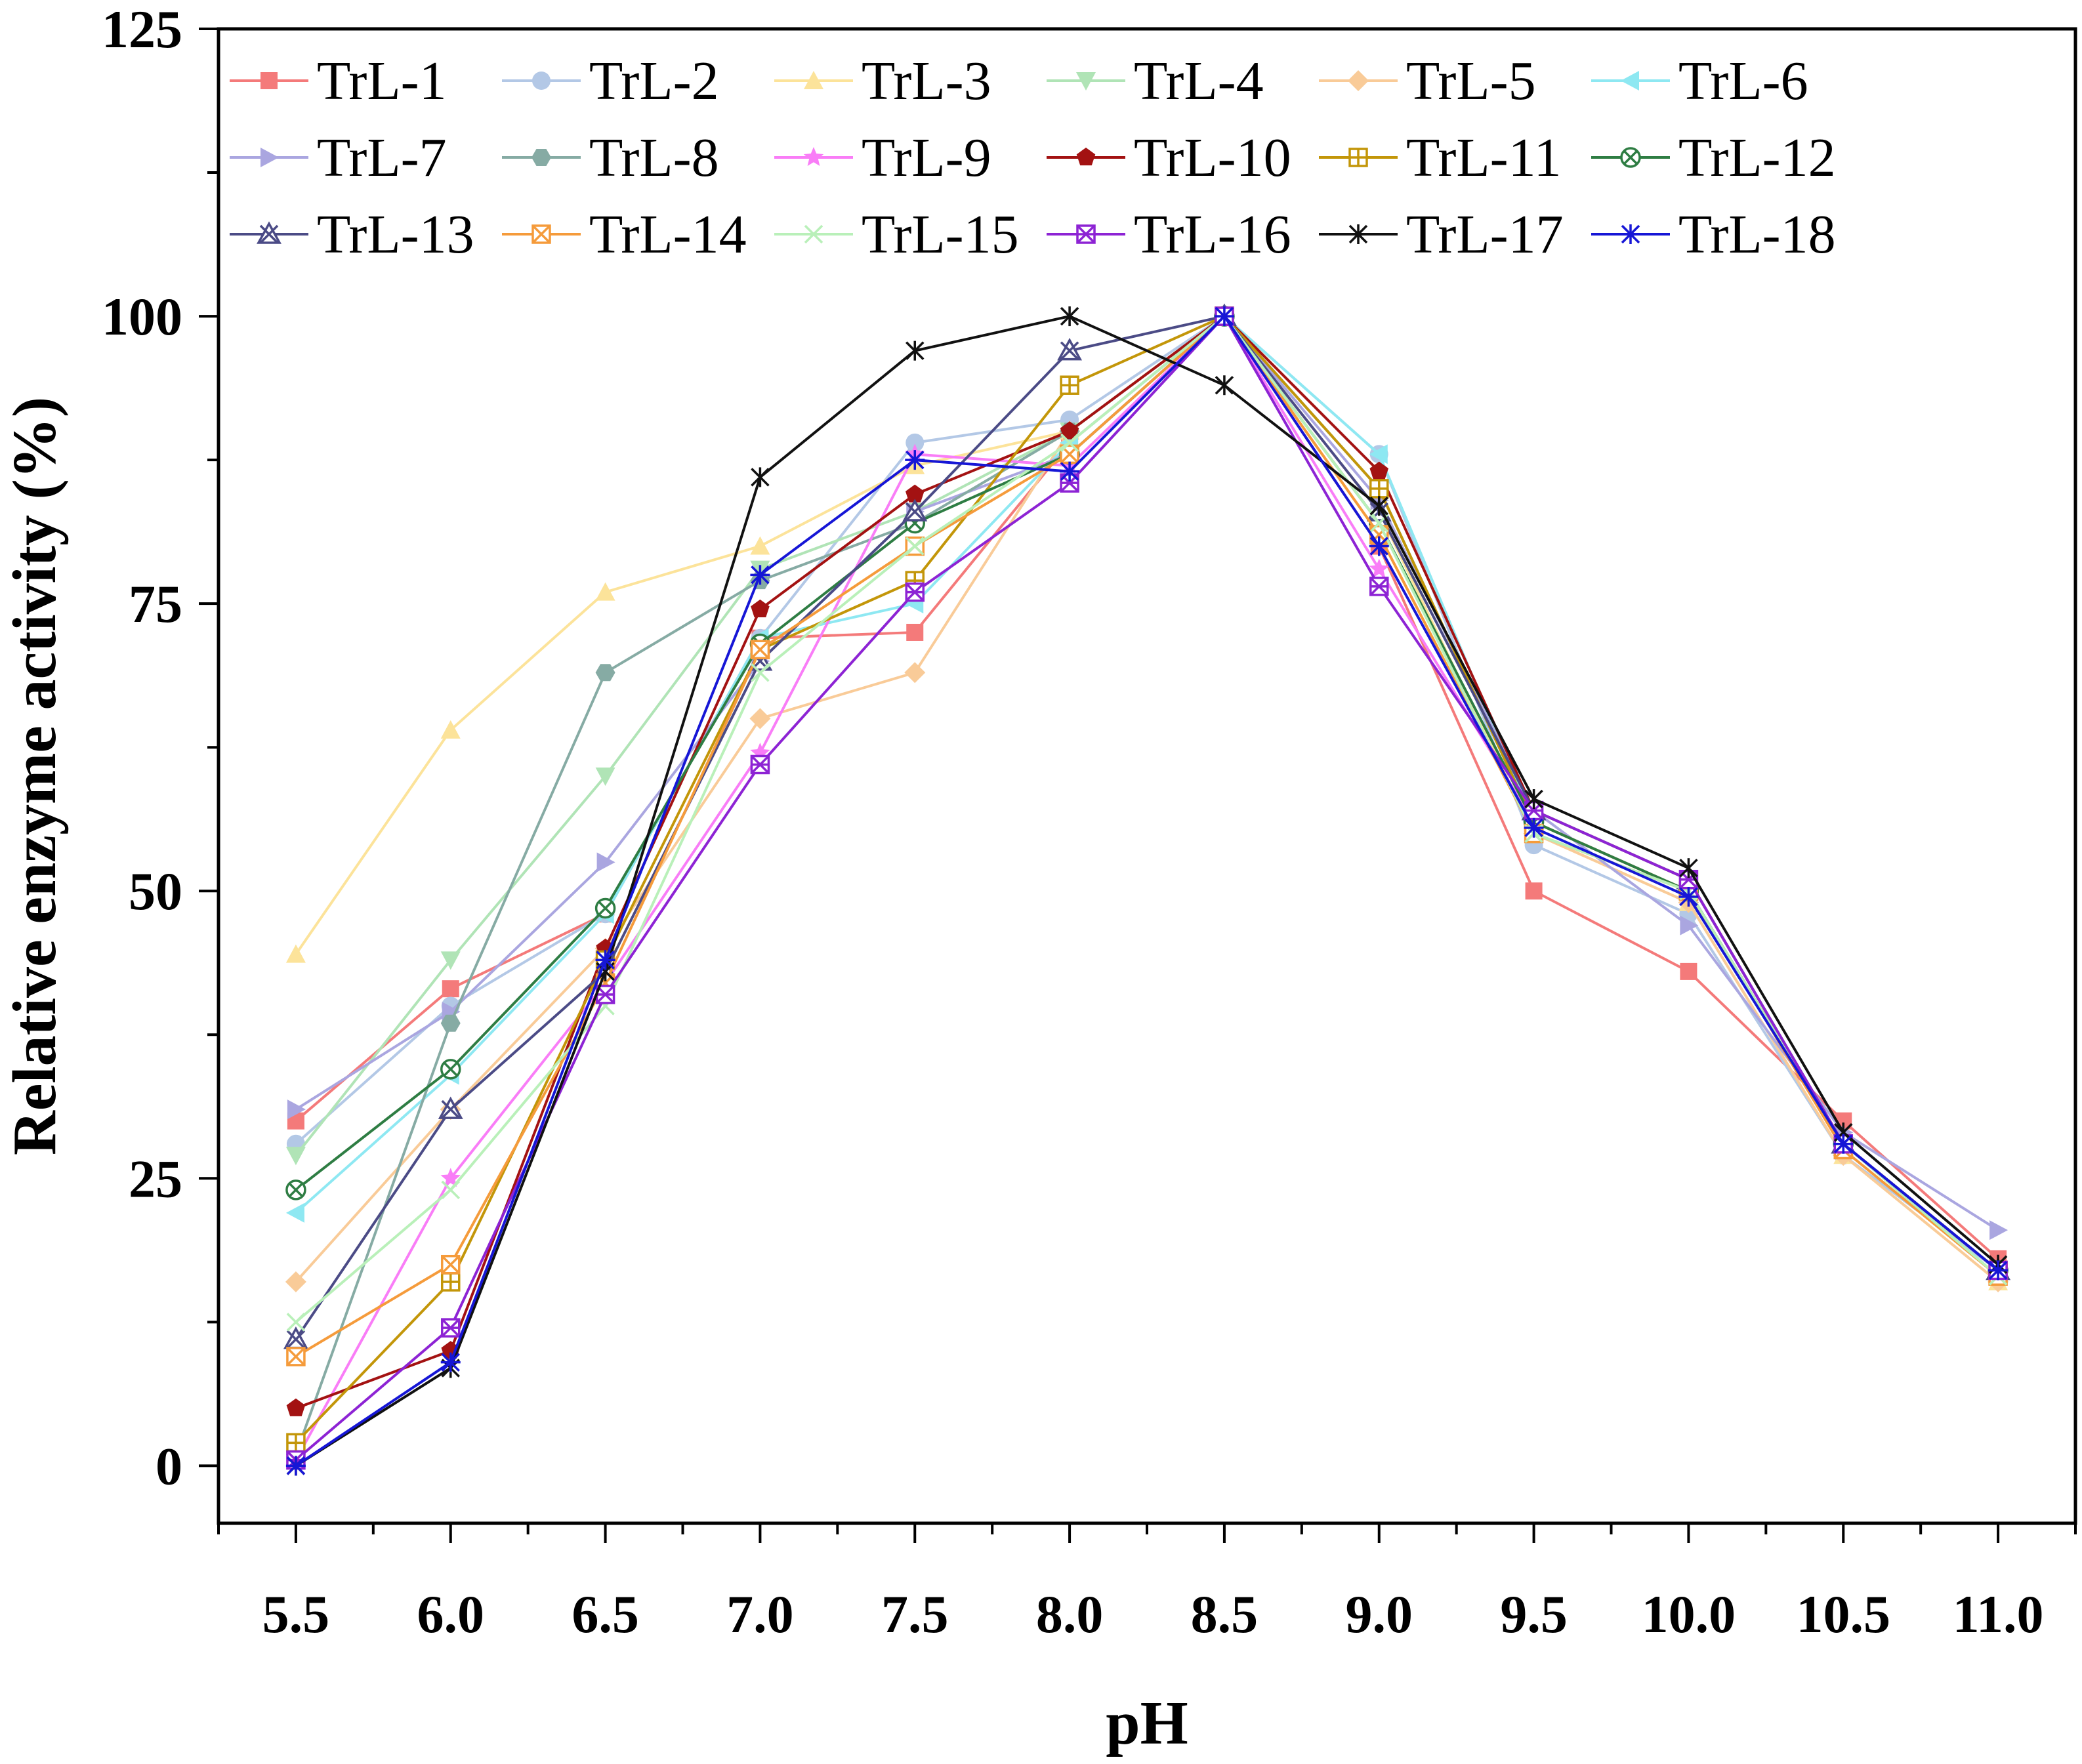  What do you see at coordinates (155, 1178) in the screenshot?
I see `y-tick-label: 25` at bounding box center [155, 1178].